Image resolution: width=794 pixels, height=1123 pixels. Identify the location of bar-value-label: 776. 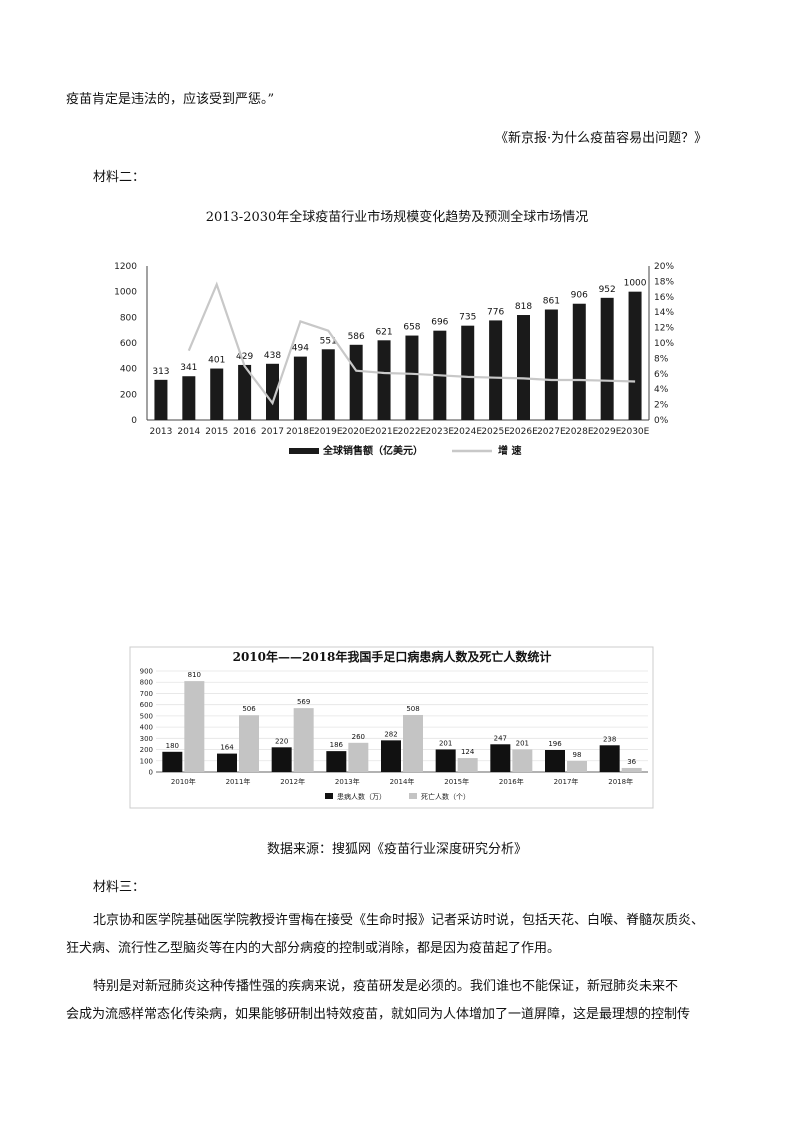
(495, 312).